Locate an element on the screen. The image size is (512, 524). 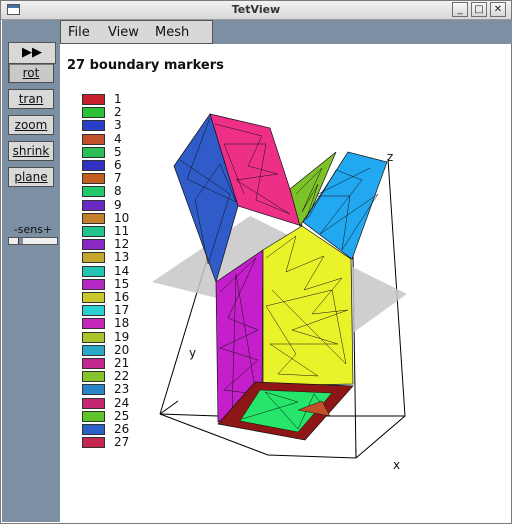
legend-label: 5 is located at coordinates (118, 151).